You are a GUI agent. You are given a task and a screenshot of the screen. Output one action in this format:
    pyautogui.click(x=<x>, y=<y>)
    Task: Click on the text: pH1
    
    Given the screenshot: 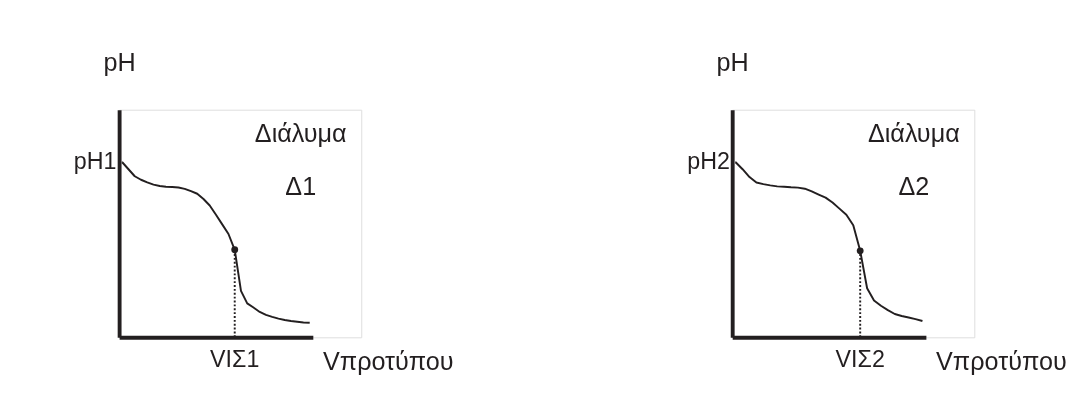 What is the action you would take?
    pyautogui.click(x=95, y=161)
    